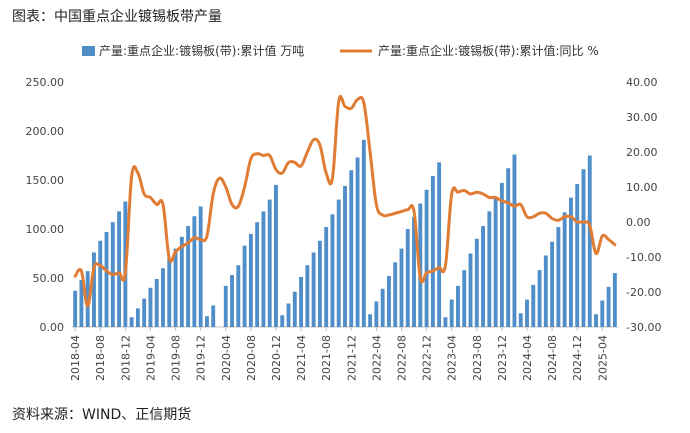 This screenshot has width=690, height=433. What do you see at coordinates (643, 292) in the screenshot?
I see `right-tick-label: -20.00` at bounding box center [643, 292].